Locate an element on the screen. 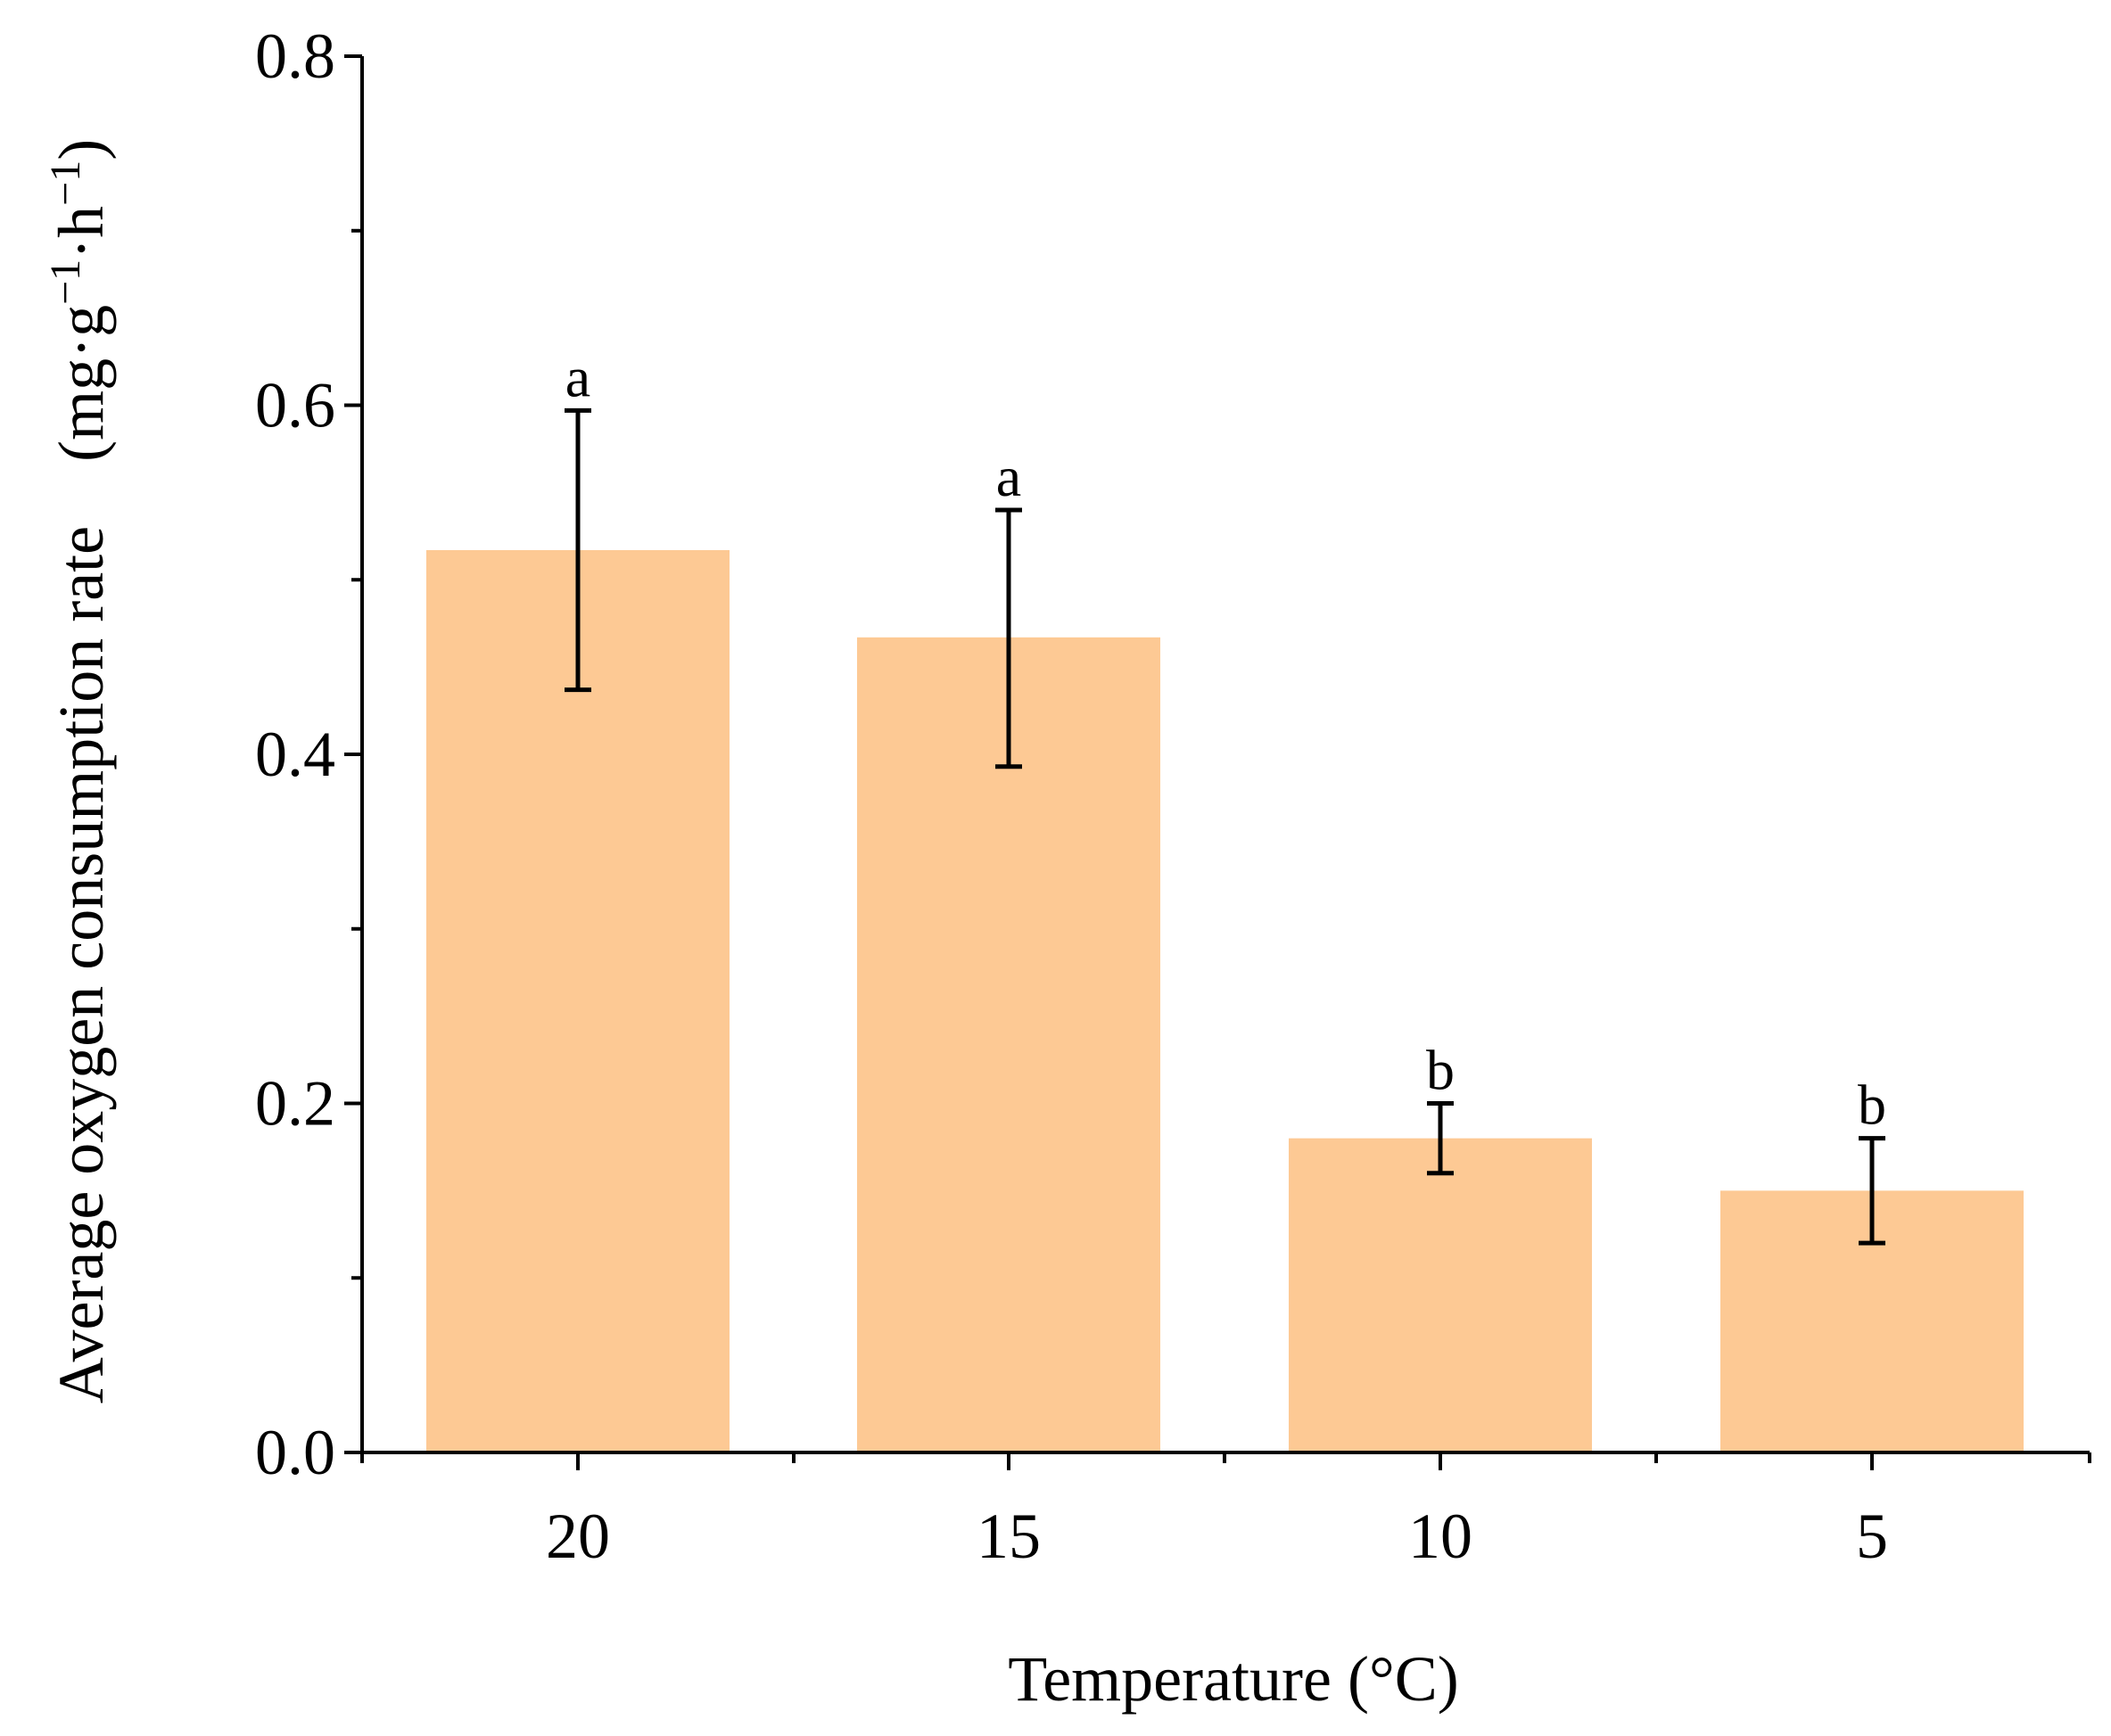 The height and width of the screenshot is (1736, 2111). y-tick-label-0.4: 0.4 is located at coordinates (295, 755).